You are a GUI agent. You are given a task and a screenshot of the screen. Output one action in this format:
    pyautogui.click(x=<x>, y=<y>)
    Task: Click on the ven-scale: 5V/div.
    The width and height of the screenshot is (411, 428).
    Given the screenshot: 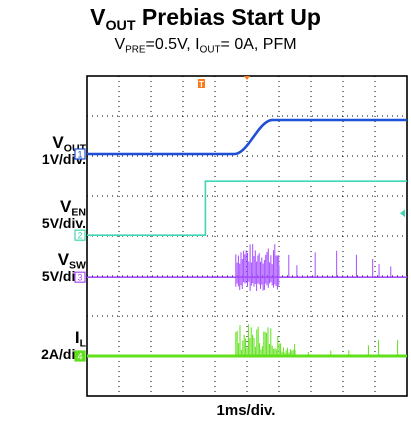 What is the action you would take?
    pyautogui.click(x=63, y=223)
    